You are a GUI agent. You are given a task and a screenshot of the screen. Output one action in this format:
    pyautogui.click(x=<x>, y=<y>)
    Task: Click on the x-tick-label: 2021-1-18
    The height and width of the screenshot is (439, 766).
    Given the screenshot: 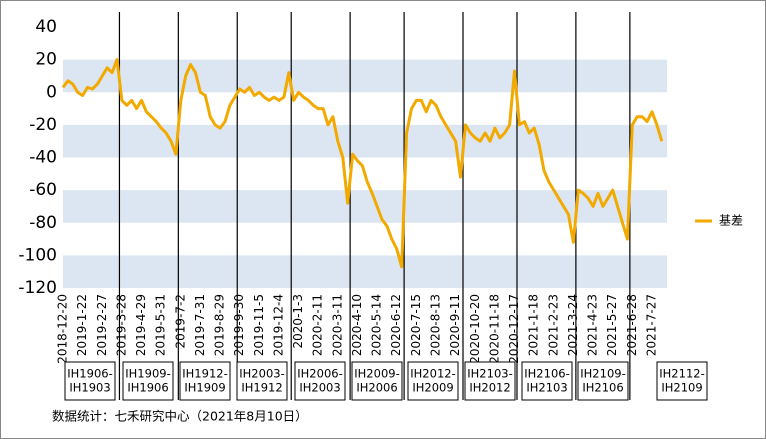 What is the action you would take?
    pyautogui.click(x=534, y=325)
    